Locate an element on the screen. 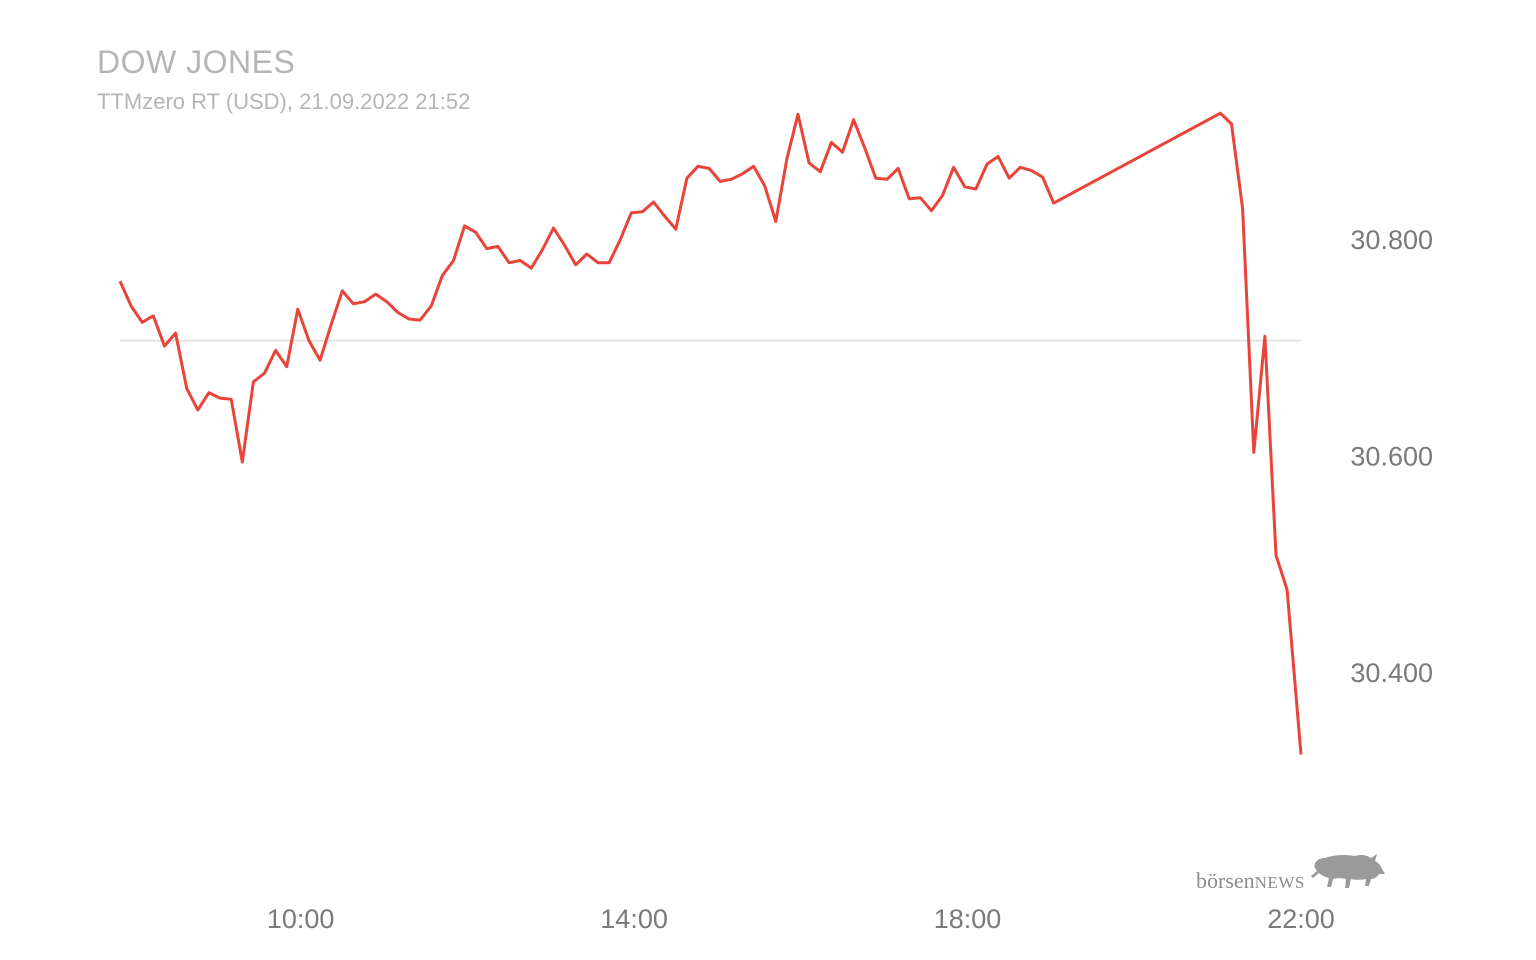  borsennews-logo: börsenNEWS is located at coordinates (1290, 872).